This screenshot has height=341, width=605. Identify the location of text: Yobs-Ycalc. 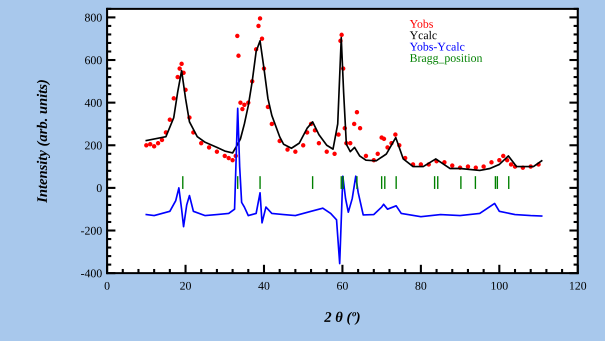
(437, 46).